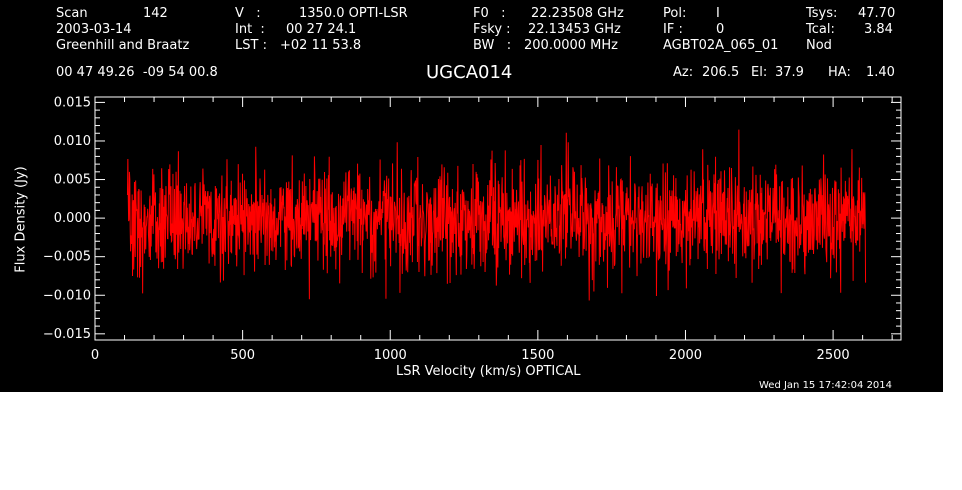  I want to click on ha-value: 1.40, so click(880, 72).